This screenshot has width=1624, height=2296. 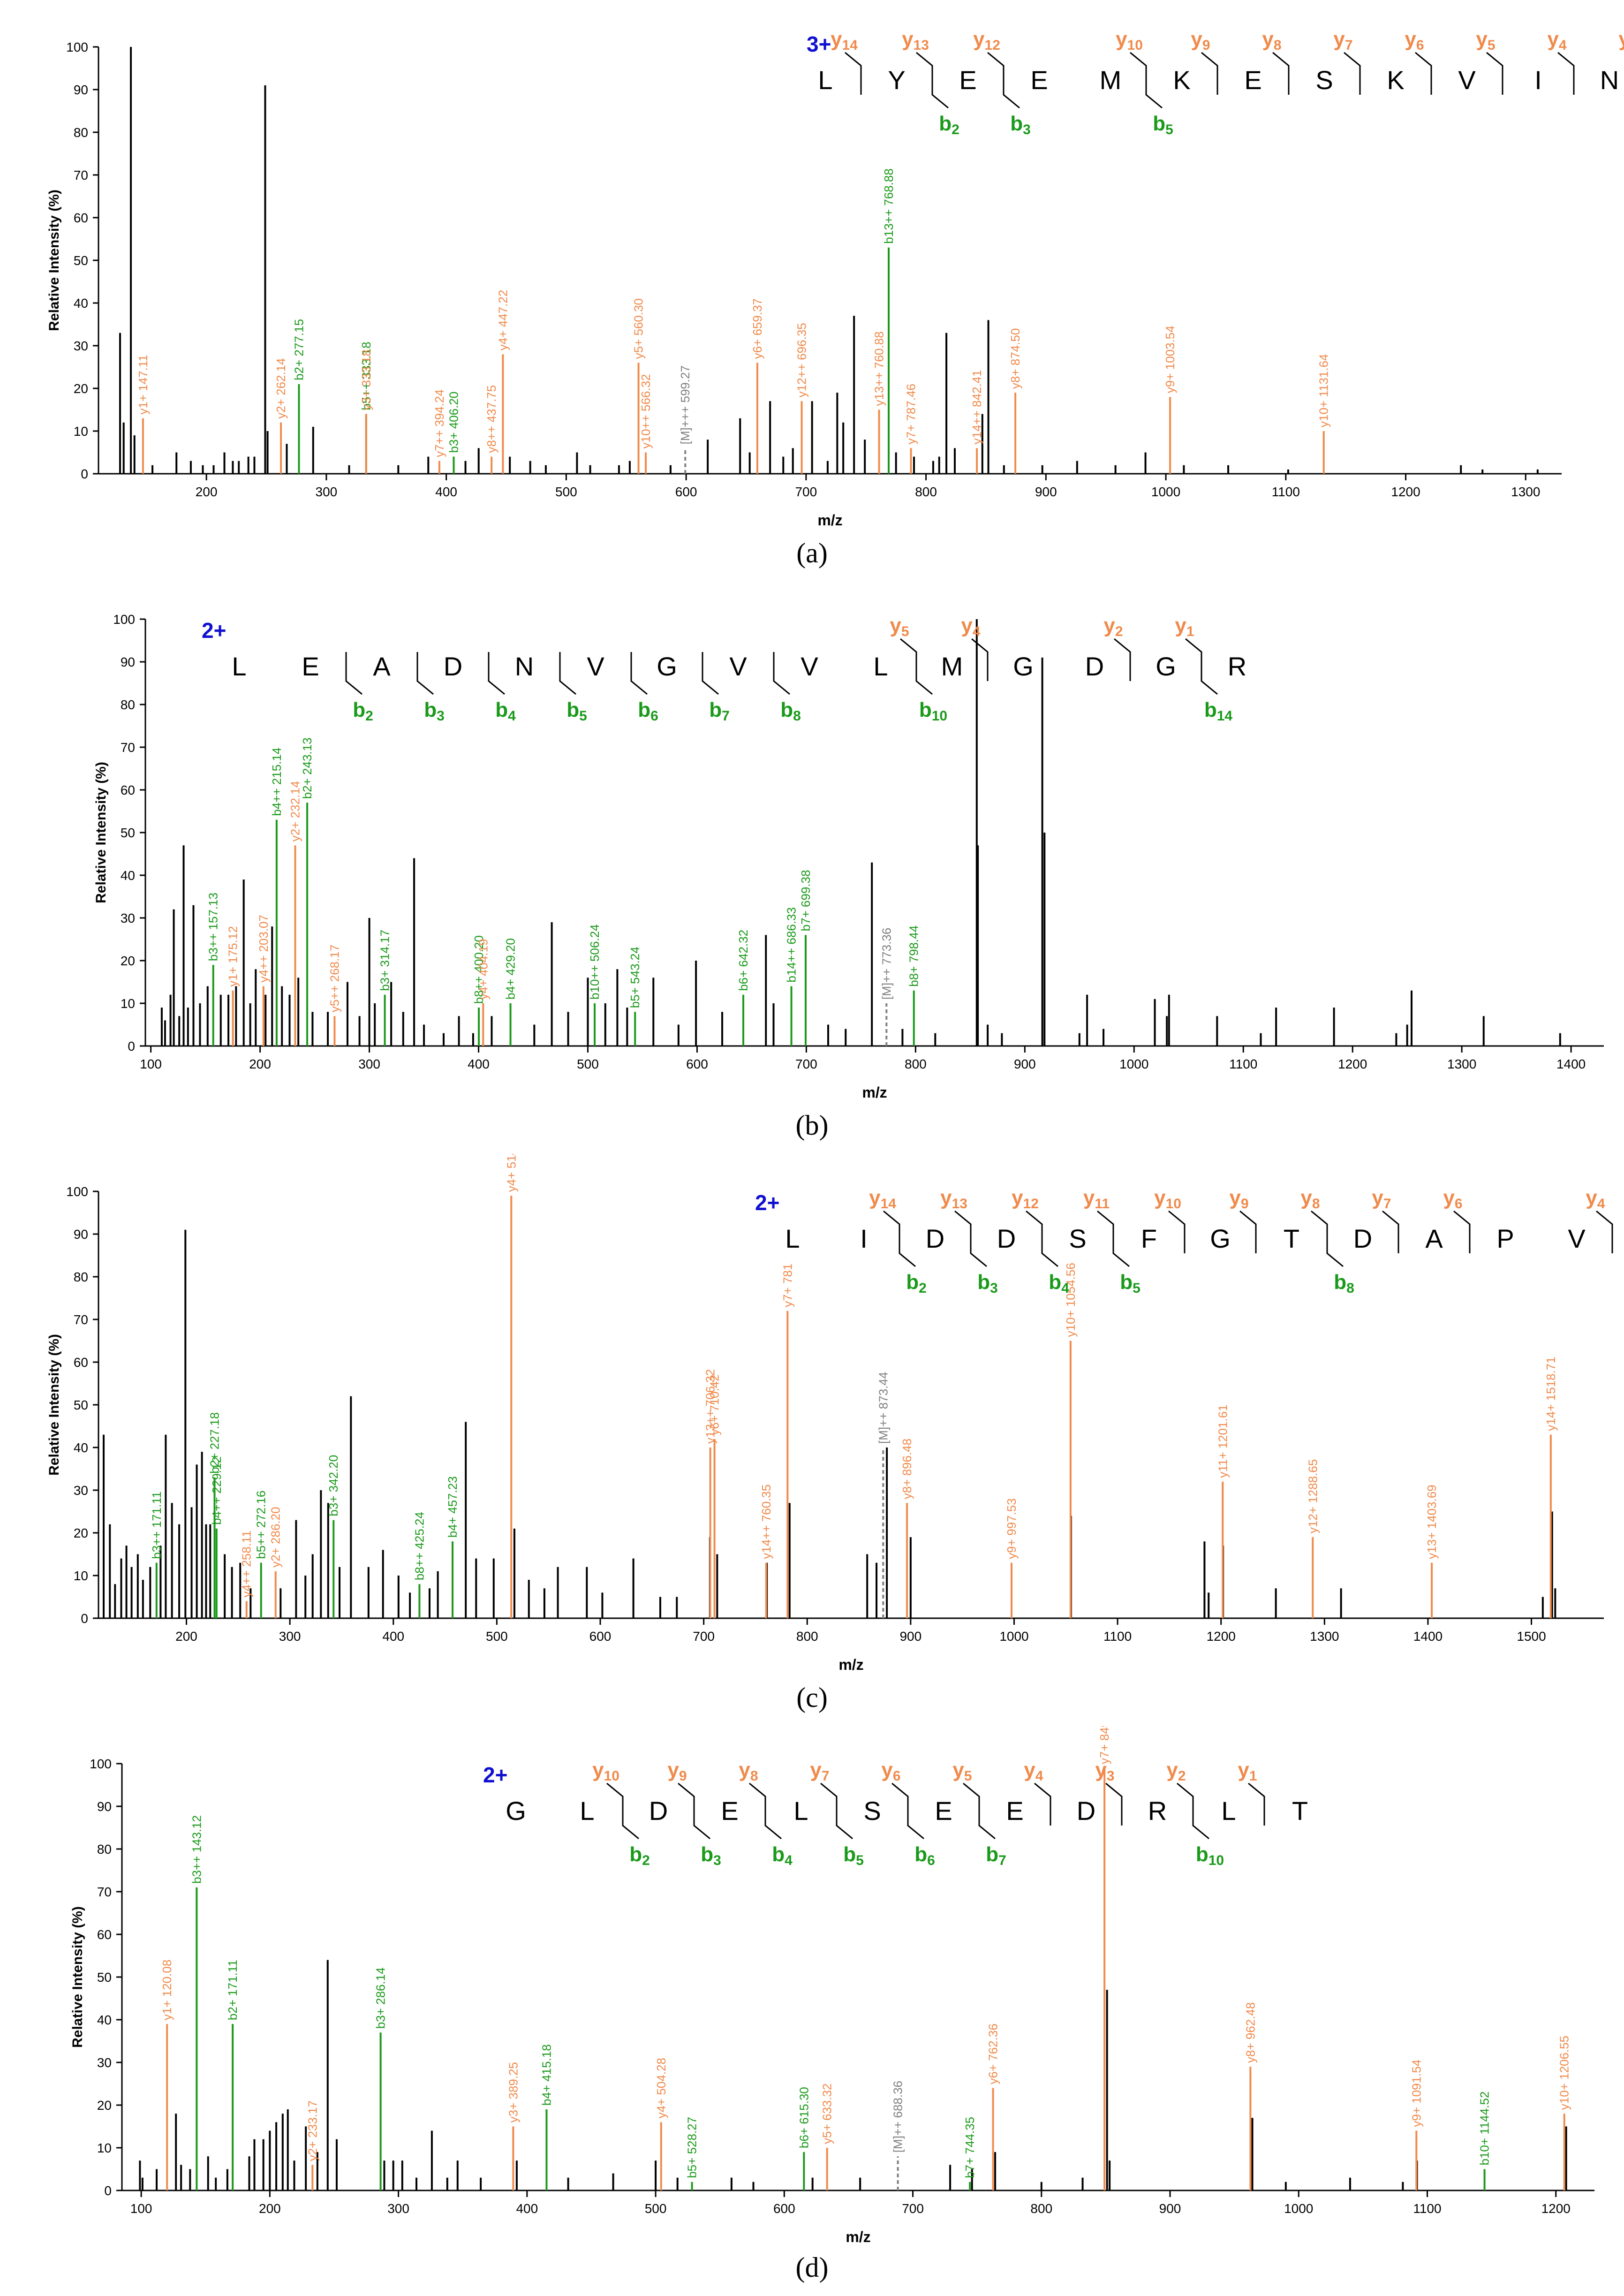 I want to click on peak-label-d: y7+ 849, so click(x=1104, y=1745).